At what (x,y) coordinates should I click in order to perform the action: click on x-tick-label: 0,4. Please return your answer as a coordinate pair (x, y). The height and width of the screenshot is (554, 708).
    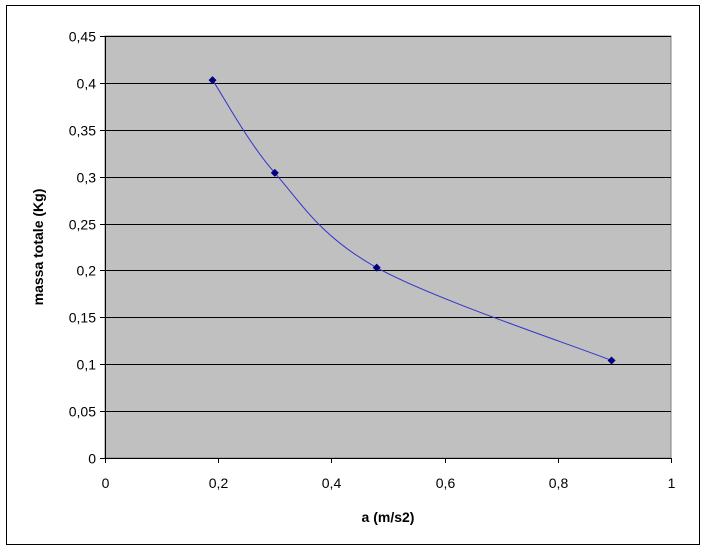
    Looking at the image, I should click on (332, 483).